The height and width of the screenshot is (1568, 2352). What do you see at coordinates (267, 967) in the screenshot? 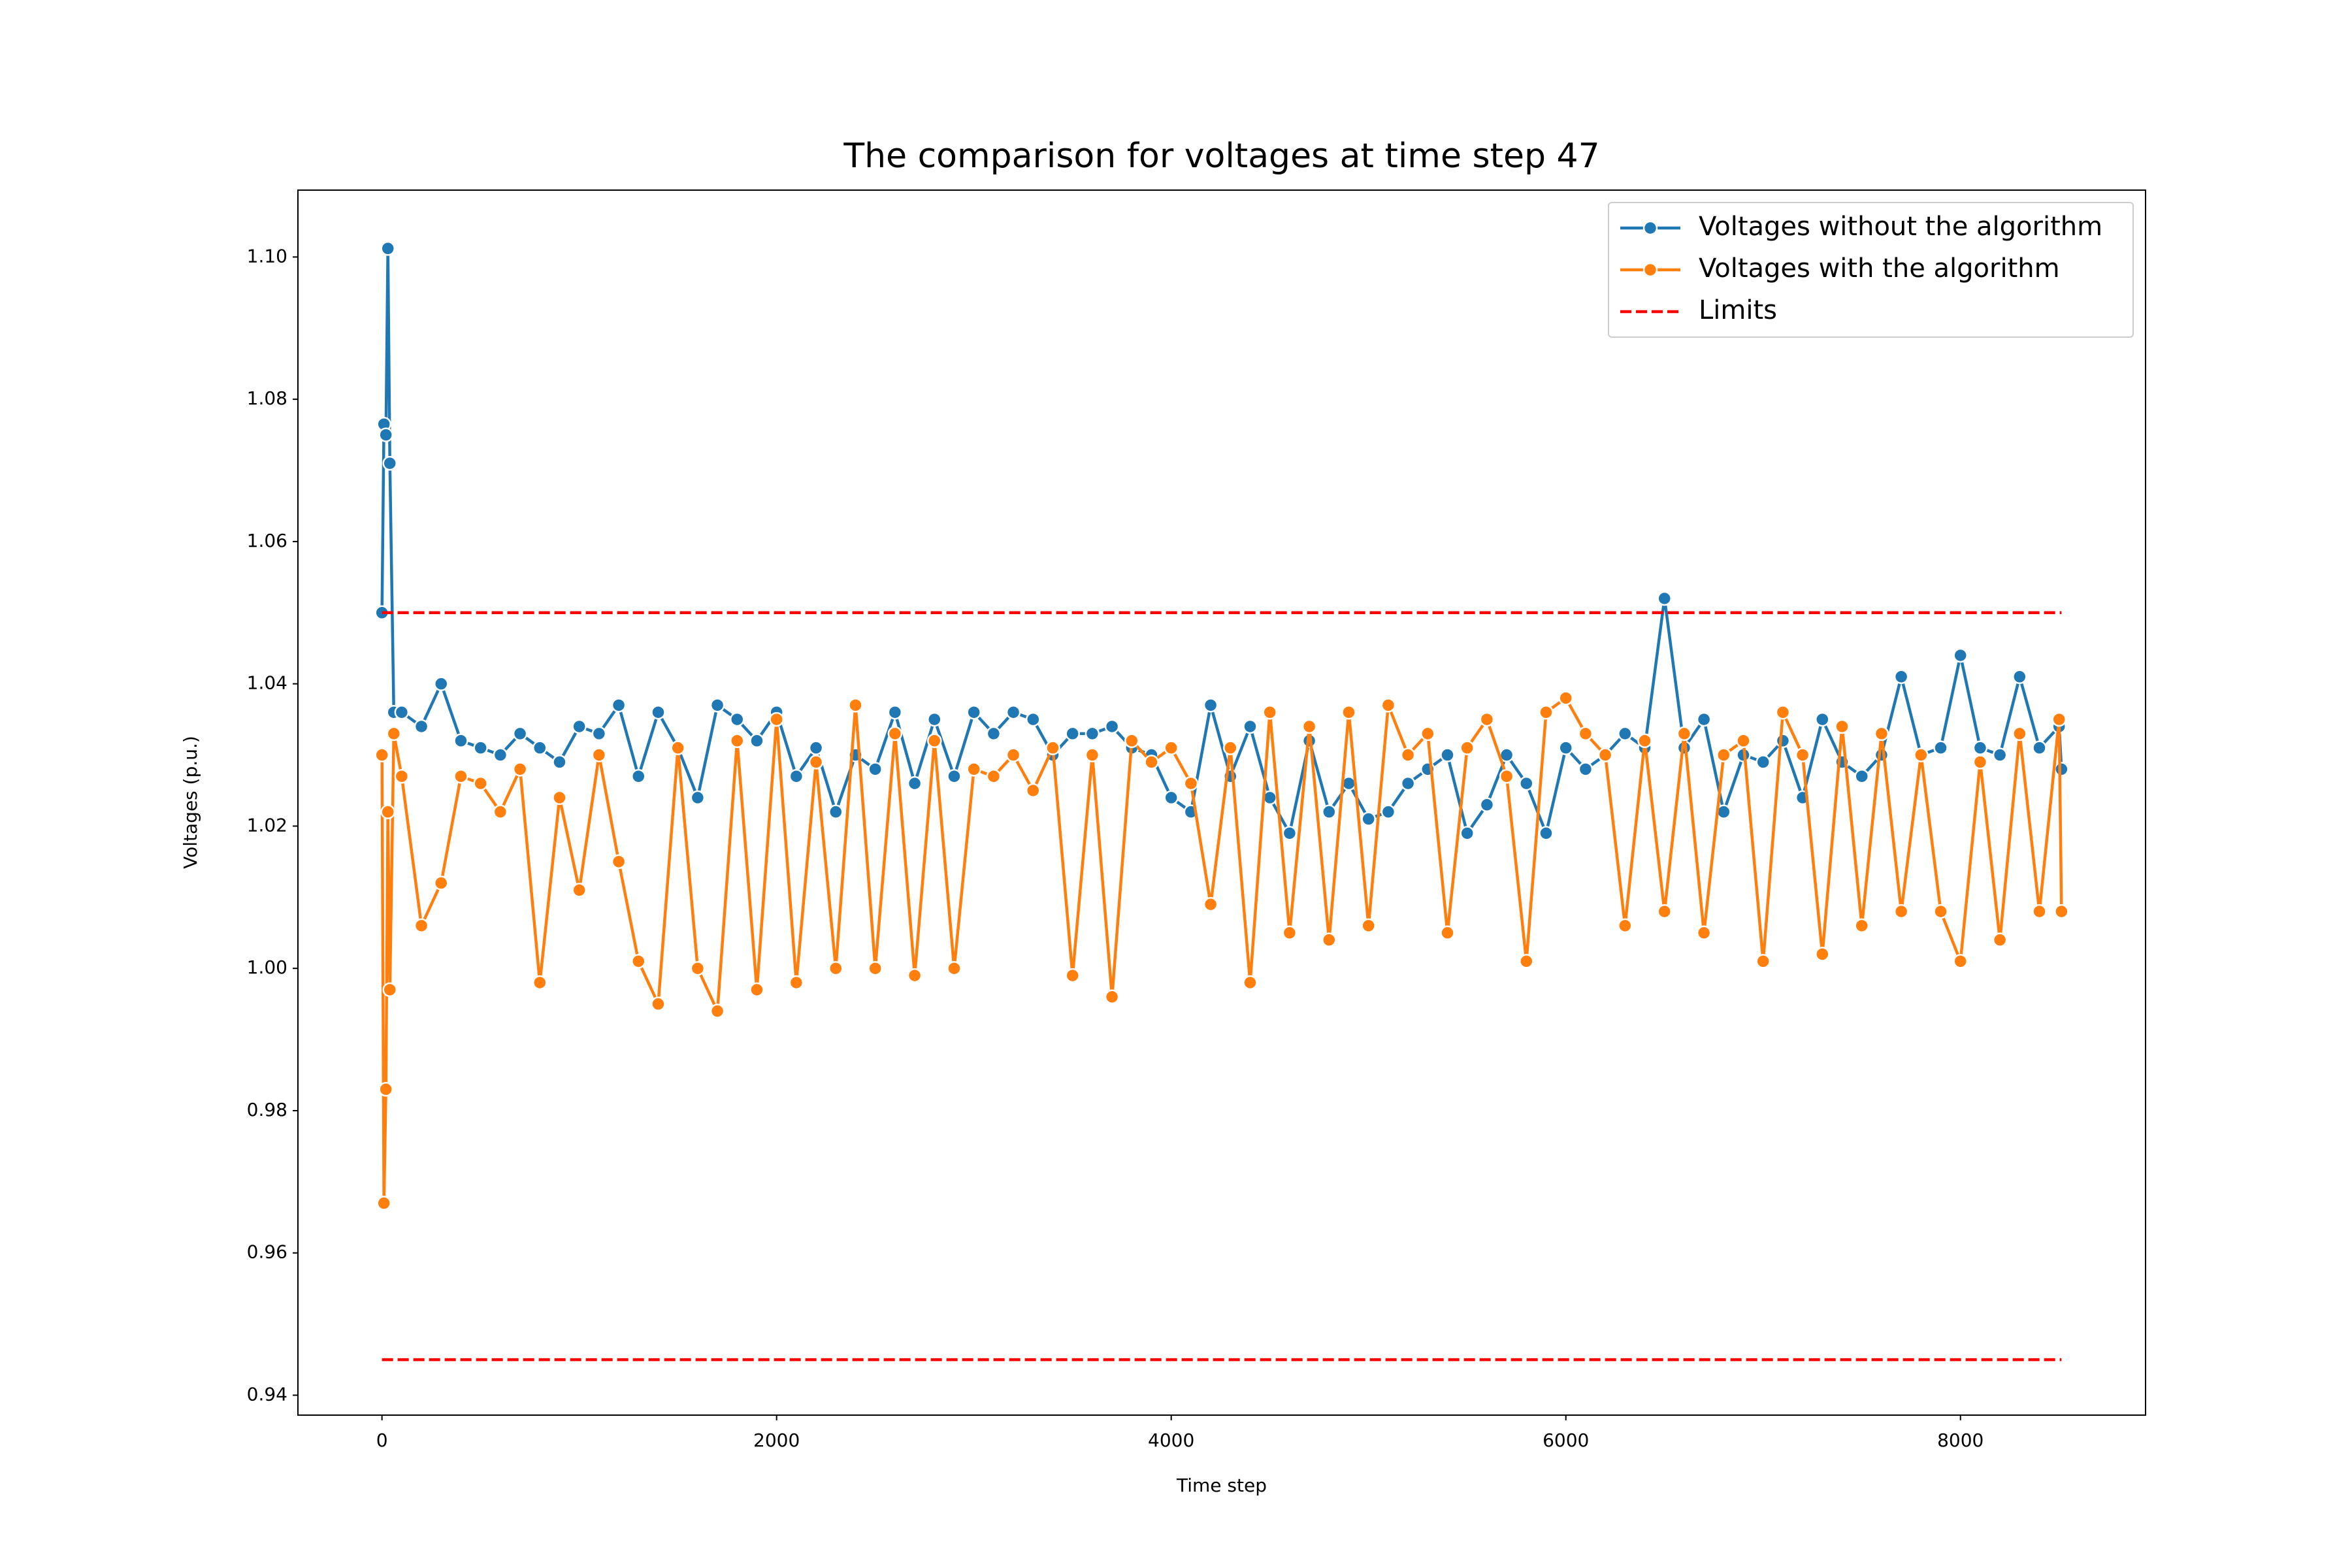
I see `y-tick-label: 1.00` at bounding box center [267, 967].